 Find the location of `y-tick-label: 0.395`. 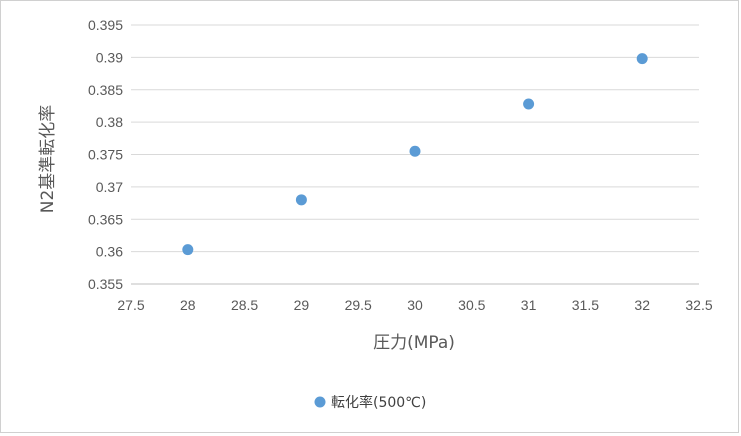

y-tick-label: 0.395 is located at coordinates (105, 25).